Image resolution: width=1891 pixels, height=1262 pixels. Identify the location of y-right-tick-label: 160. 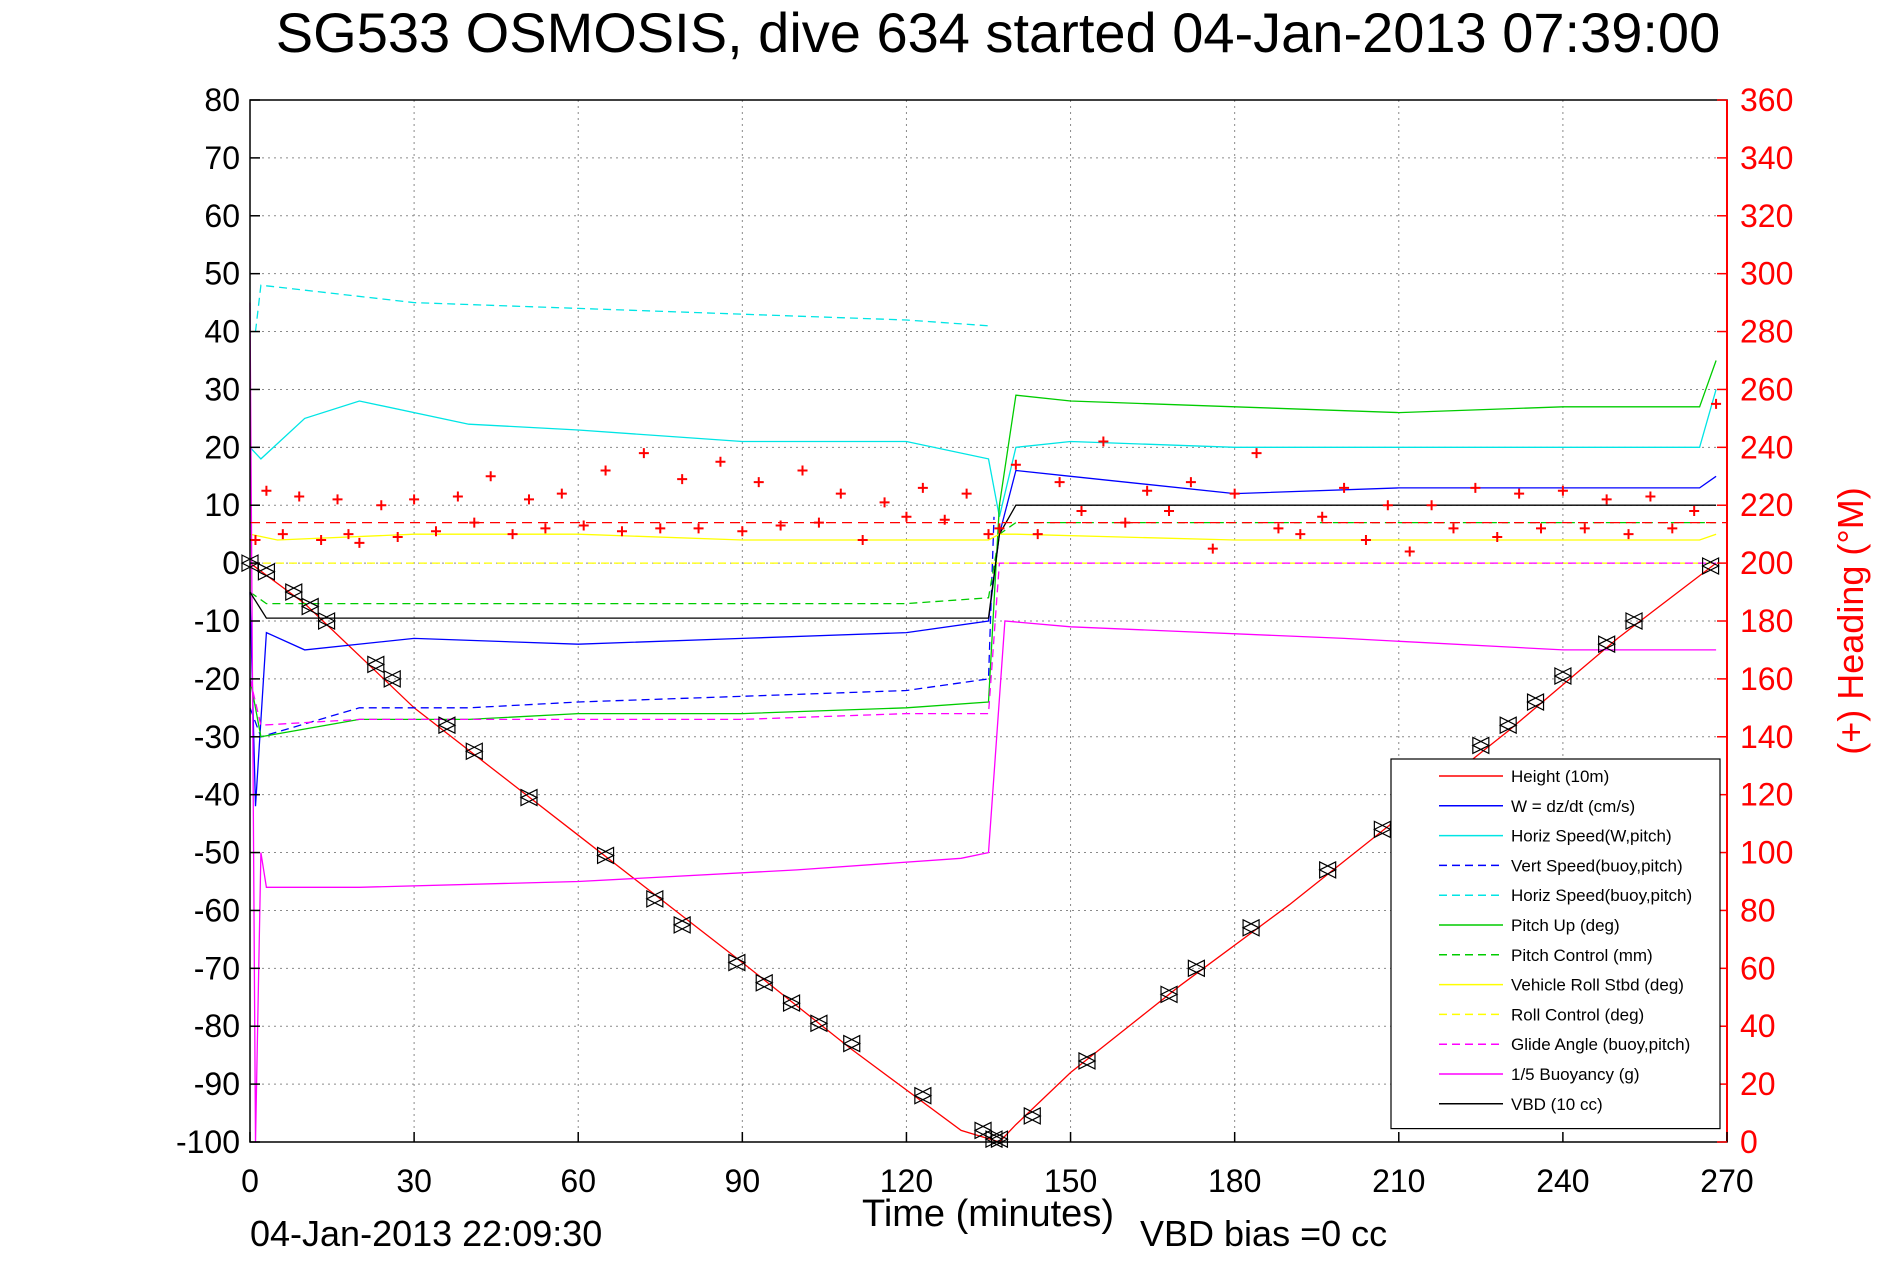
(1766, 679).